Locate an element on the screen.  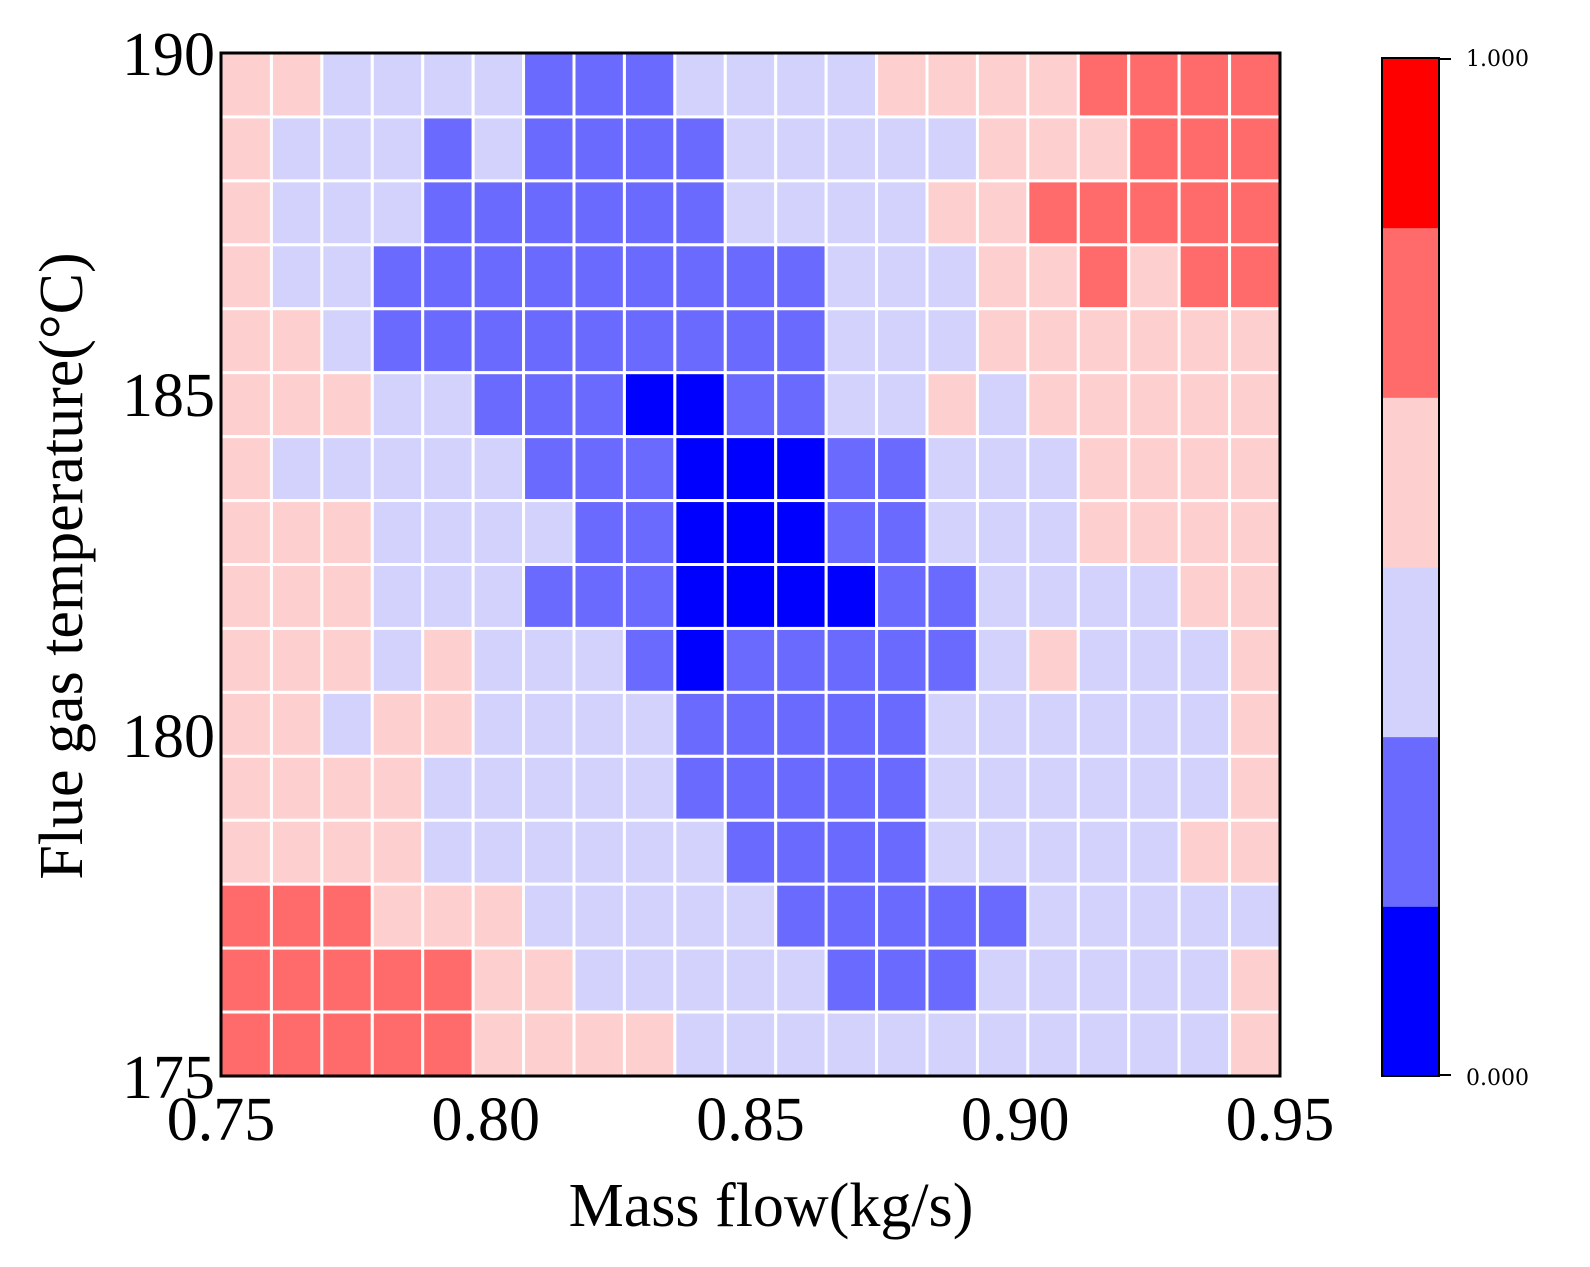
colorbar-band is located at coordinates (1410, 991).